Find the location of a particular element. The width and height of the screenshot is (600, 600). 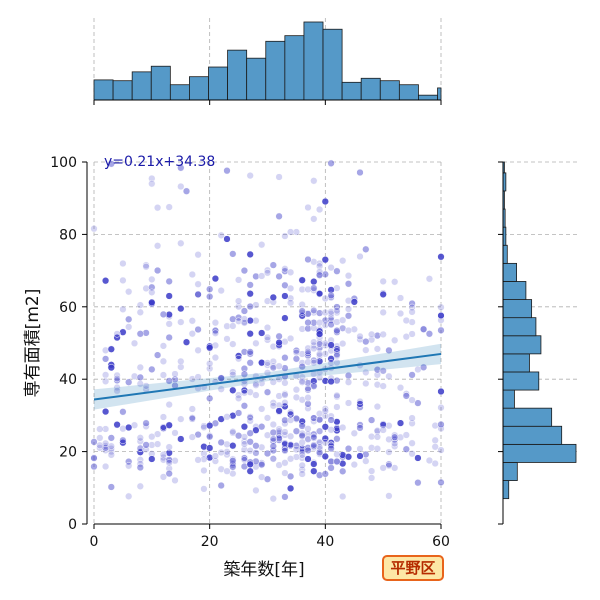

y-tick-label: 80 is located at coordinates (68, 235).